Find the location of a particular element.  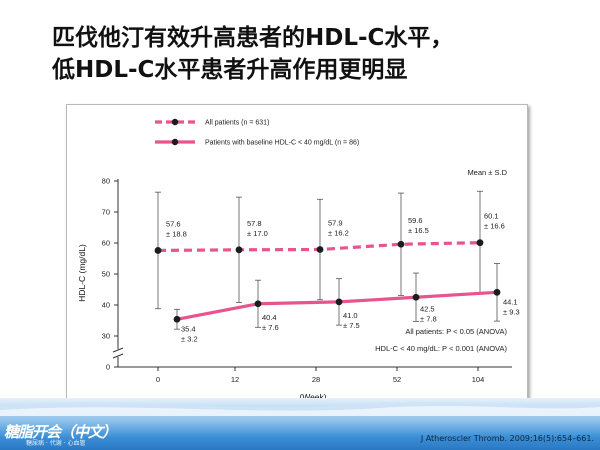

annotation-p-all: All patients: P < 0.05 (ANOVA) is located at coordinates (456, 331).